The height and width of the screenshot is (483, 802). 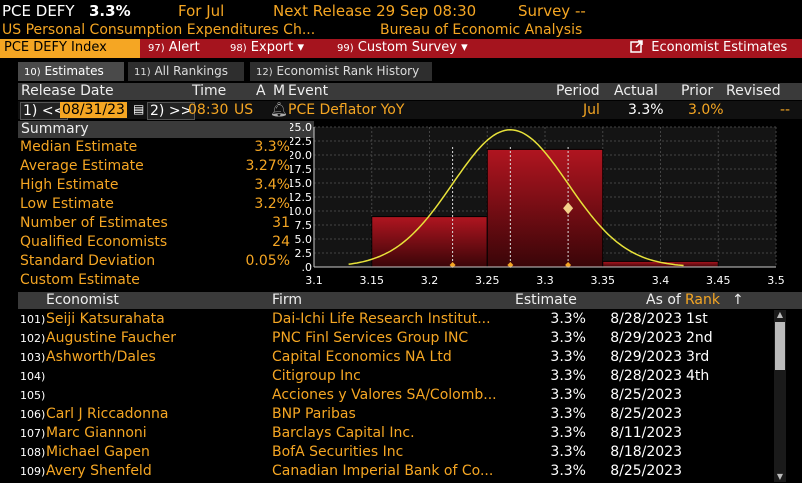 I want to click on summary-value: 0.05%, so click(x=267, y=261).